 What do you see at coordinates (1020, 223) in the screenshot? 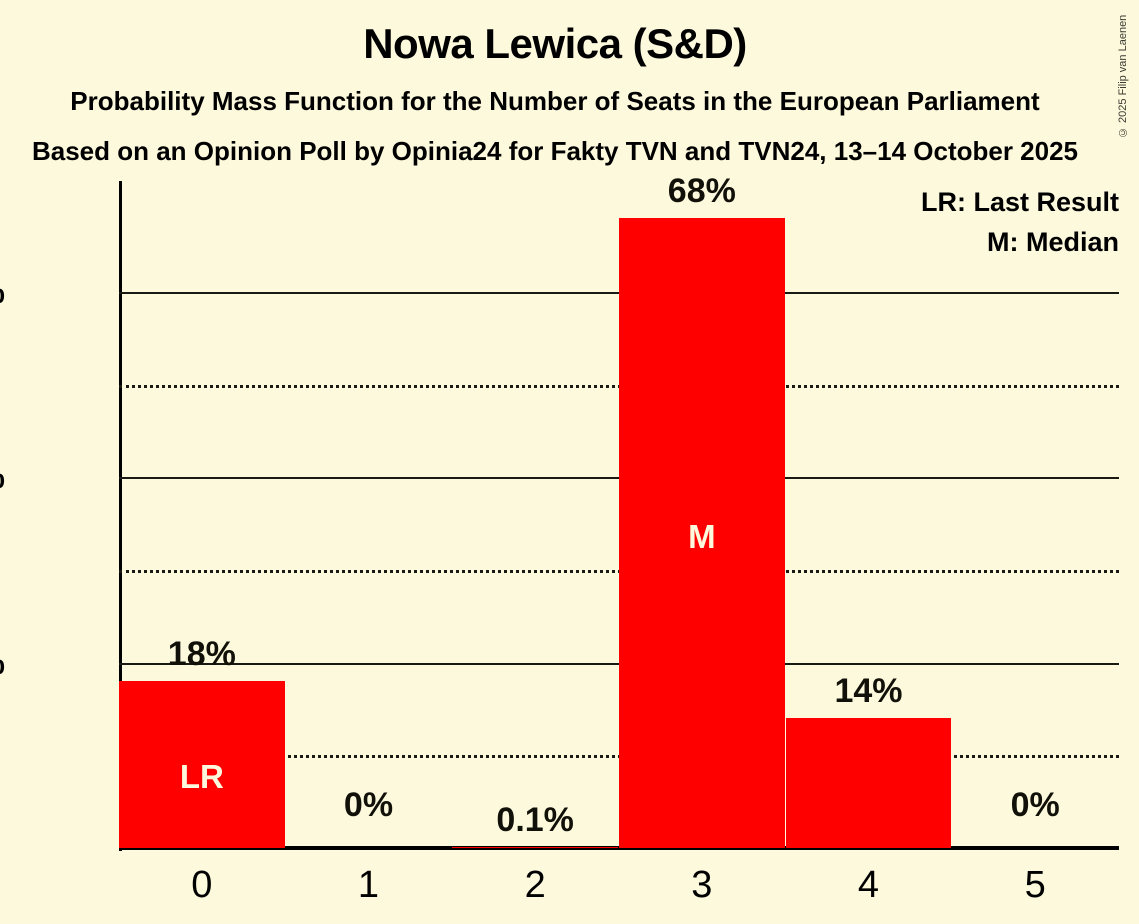
I see `chart-legend: LR: Last Result M: Median` at bounding box center [1020, 223].